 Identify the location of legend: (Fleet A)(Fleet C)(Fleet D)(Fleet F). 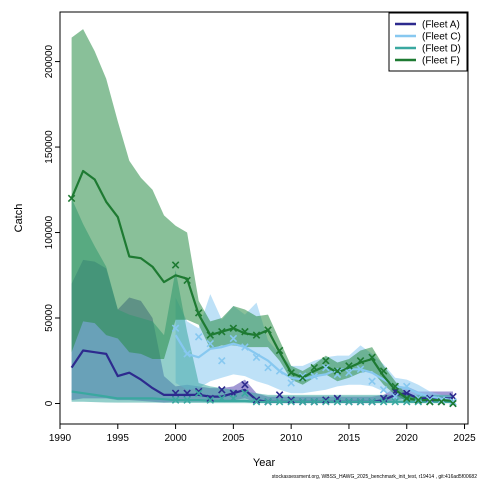
(428, 42).